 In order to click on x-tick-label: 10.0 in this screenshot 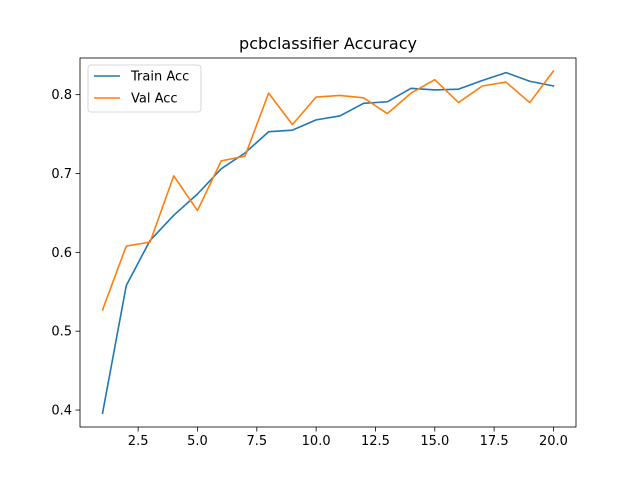, I will do `click(316, 441)`.